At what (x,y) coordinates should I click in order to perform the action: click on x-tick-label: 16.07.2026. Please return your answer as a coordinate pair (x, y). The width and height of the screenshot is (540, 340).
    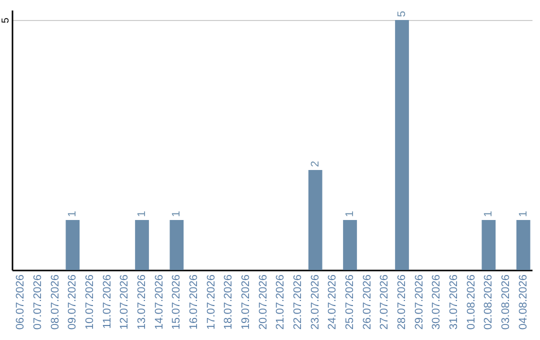
    Looking at the image, I should click on (194, 302).